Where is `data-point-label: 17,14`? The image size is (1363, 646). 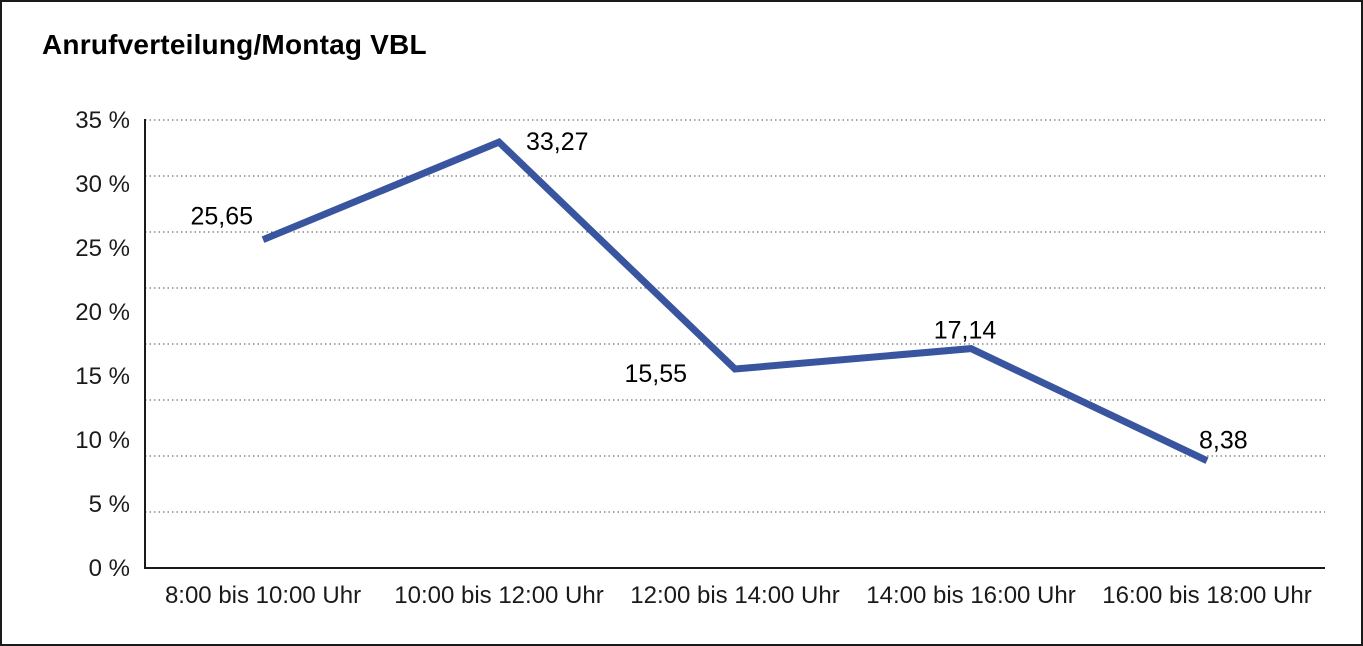 data-point-label: 17,14 is located at coordinates (965, 331).